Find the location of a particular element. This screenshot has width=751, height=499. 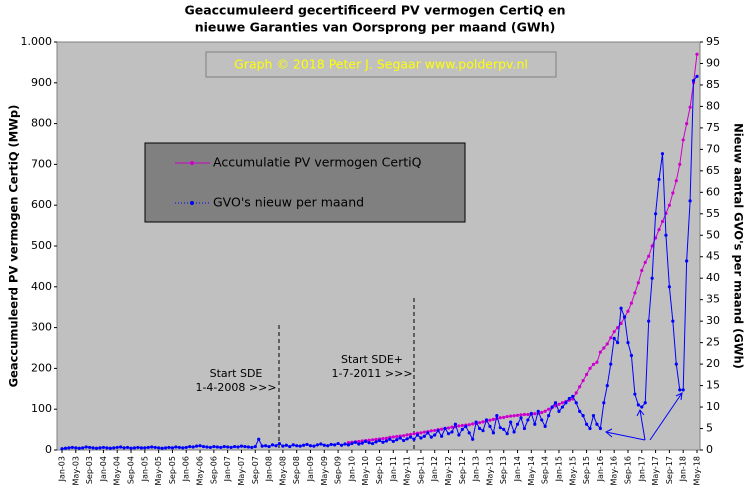

x-tick-label: Jan-04 is located at coordinates (103, 469).